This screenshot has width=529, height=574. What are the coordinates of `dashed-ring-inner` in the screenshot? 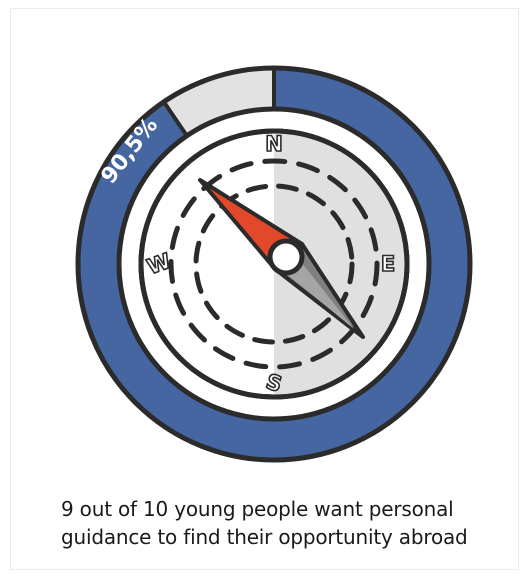 It's located at (274, 264).